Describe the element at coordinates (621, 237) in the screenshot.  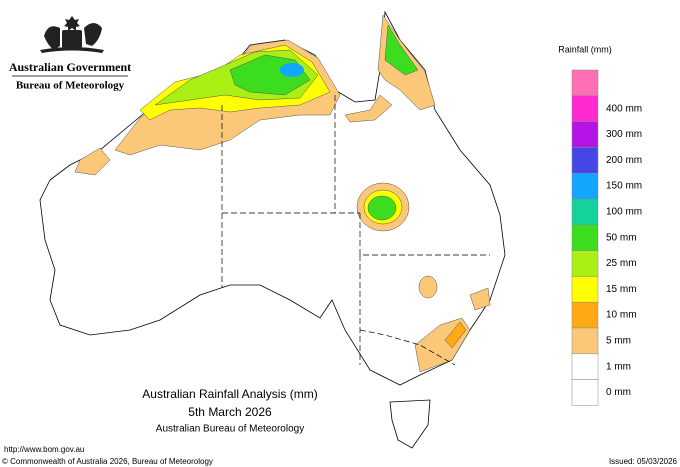
I see `legend-label: 50 mm` at that location.